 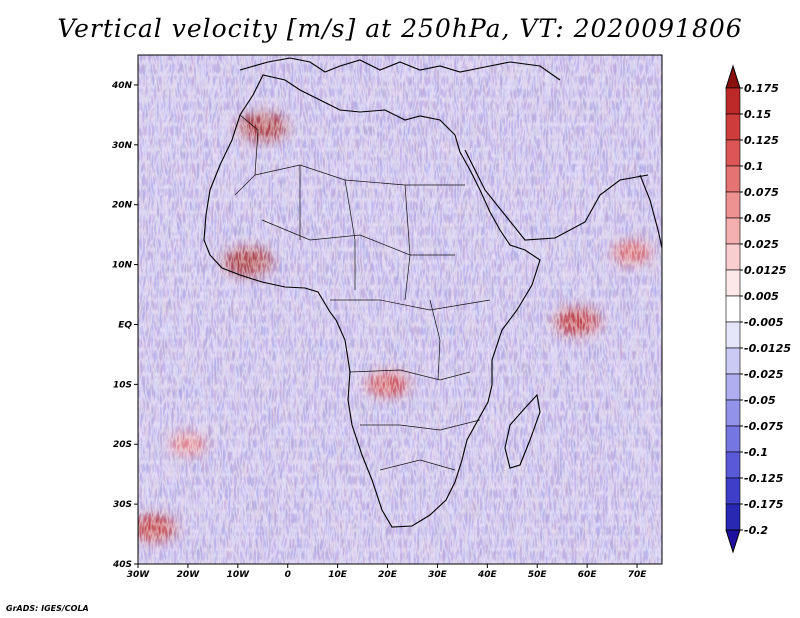 What do you see at coordinates (756, 452) in the screenshot?
I see `colorbar-label: -0.1` at bounding box center [756, 452].